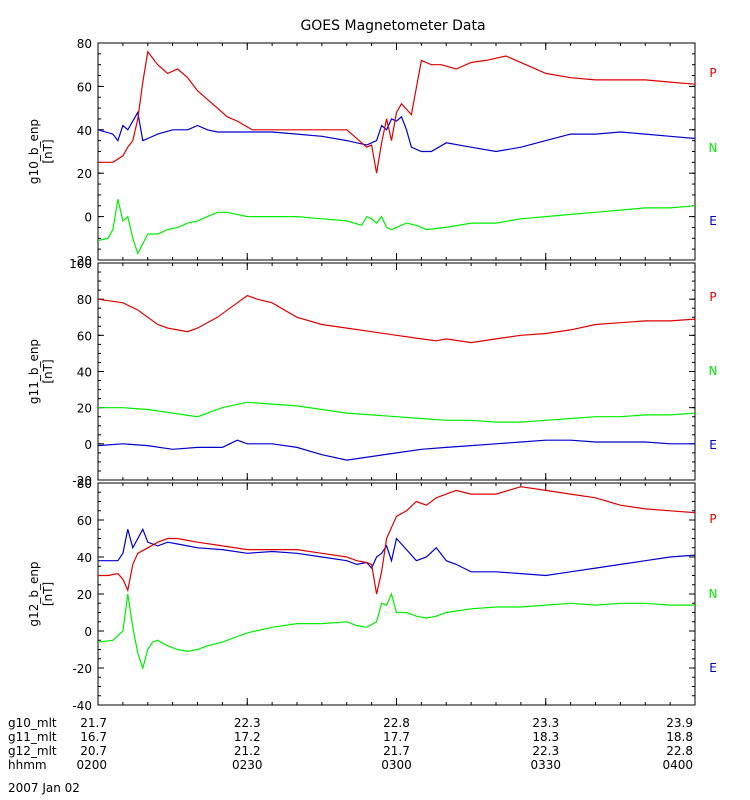  What do you see at coordinates (93, 751) in the screenshot?
I see `x-tick-label: 20.7` at bounding box center [93, 751].